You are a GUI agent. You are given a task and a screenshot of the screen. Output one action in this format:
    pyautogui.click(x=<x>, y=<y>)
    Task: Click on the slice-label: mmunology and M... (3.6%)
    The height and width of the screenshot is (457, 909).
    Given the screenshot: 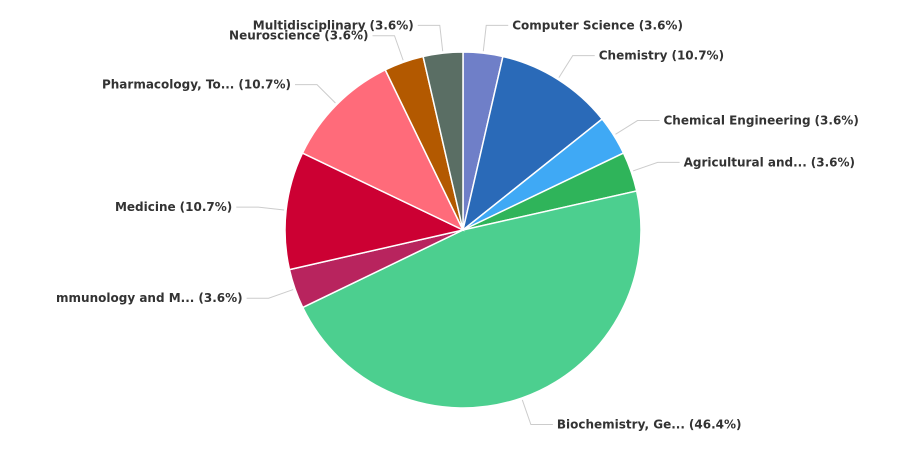 What is the action you would take?
    pyautogui.click(x=149, y=298)
    